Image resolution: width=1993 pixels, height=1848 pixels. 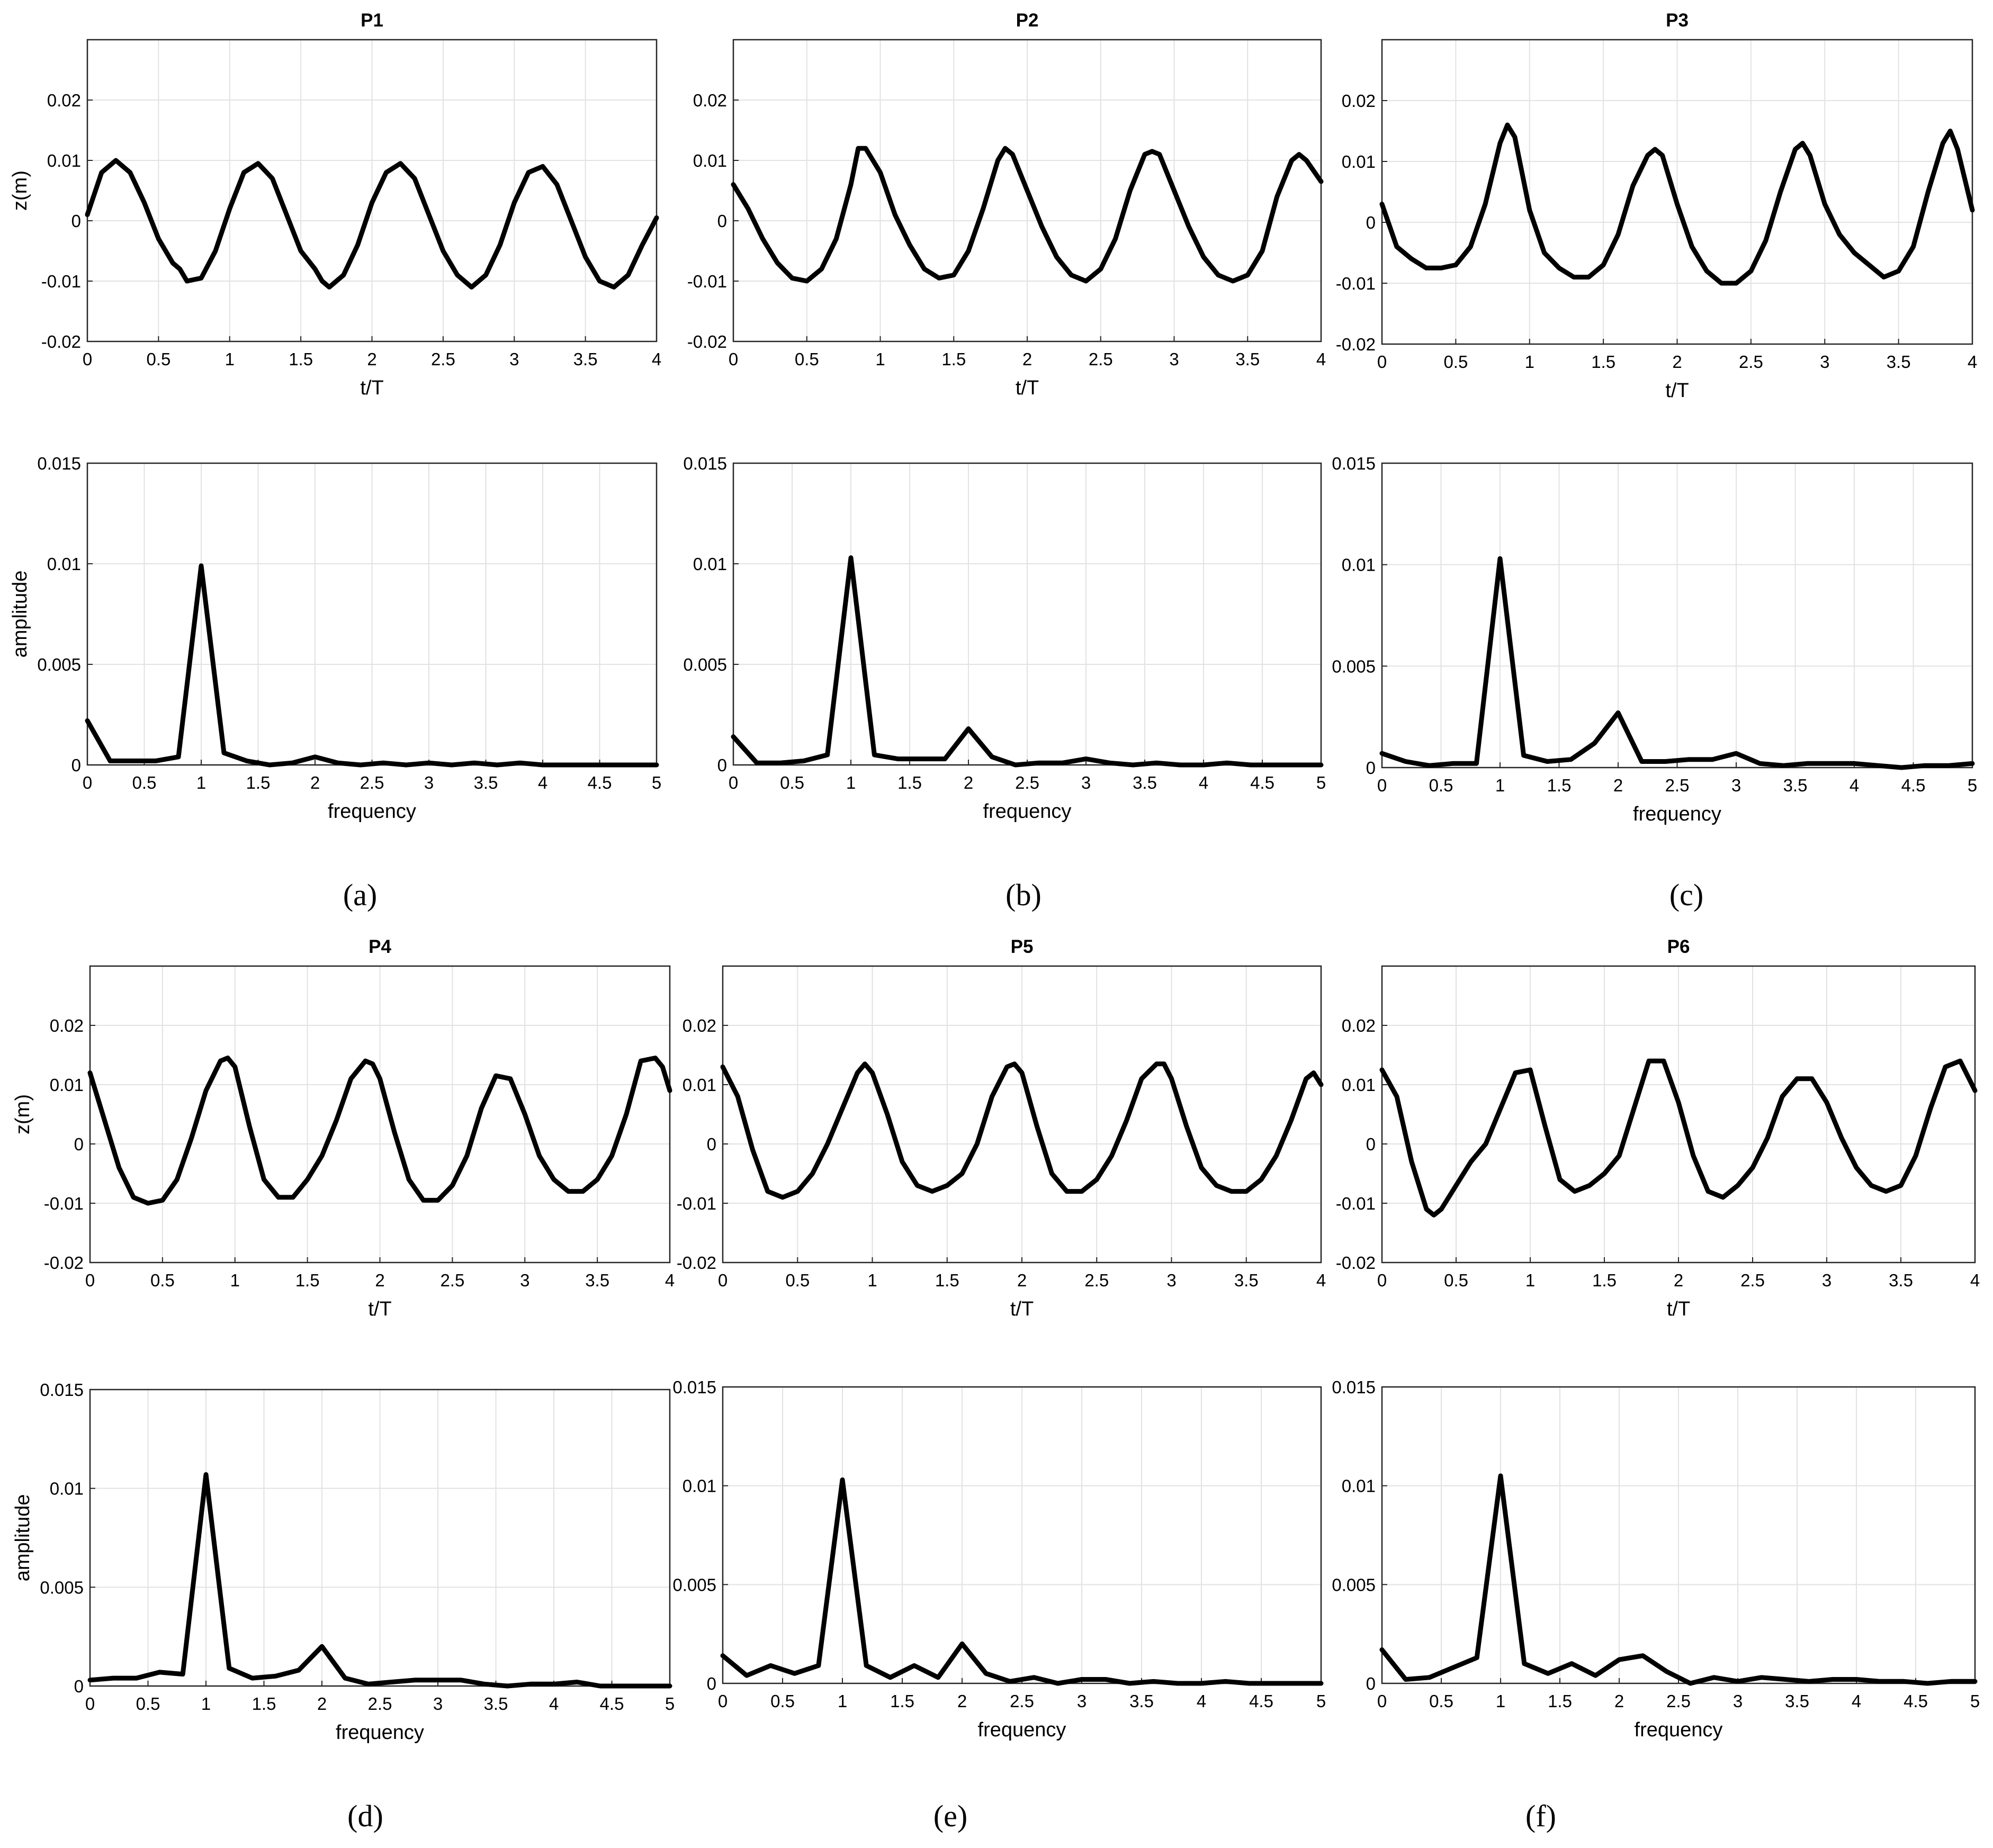 I want to click on chart-title: P1, so click(x=372, y=20).